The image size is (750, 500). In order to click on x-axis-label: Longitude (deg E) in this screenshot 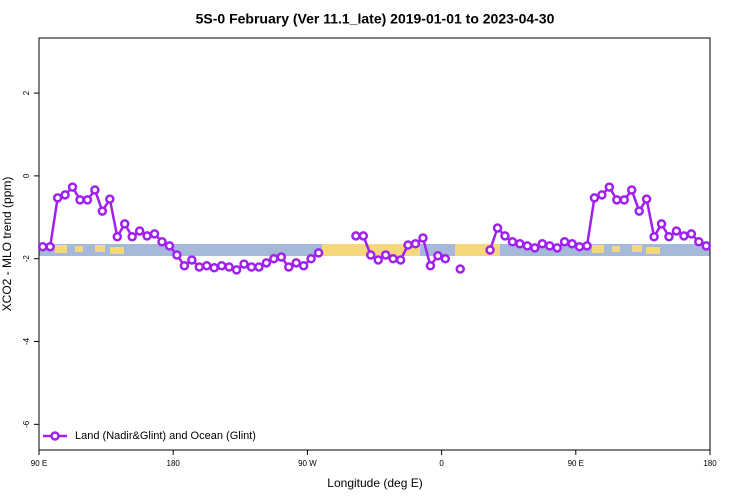, I will do `click(374, 483)`.